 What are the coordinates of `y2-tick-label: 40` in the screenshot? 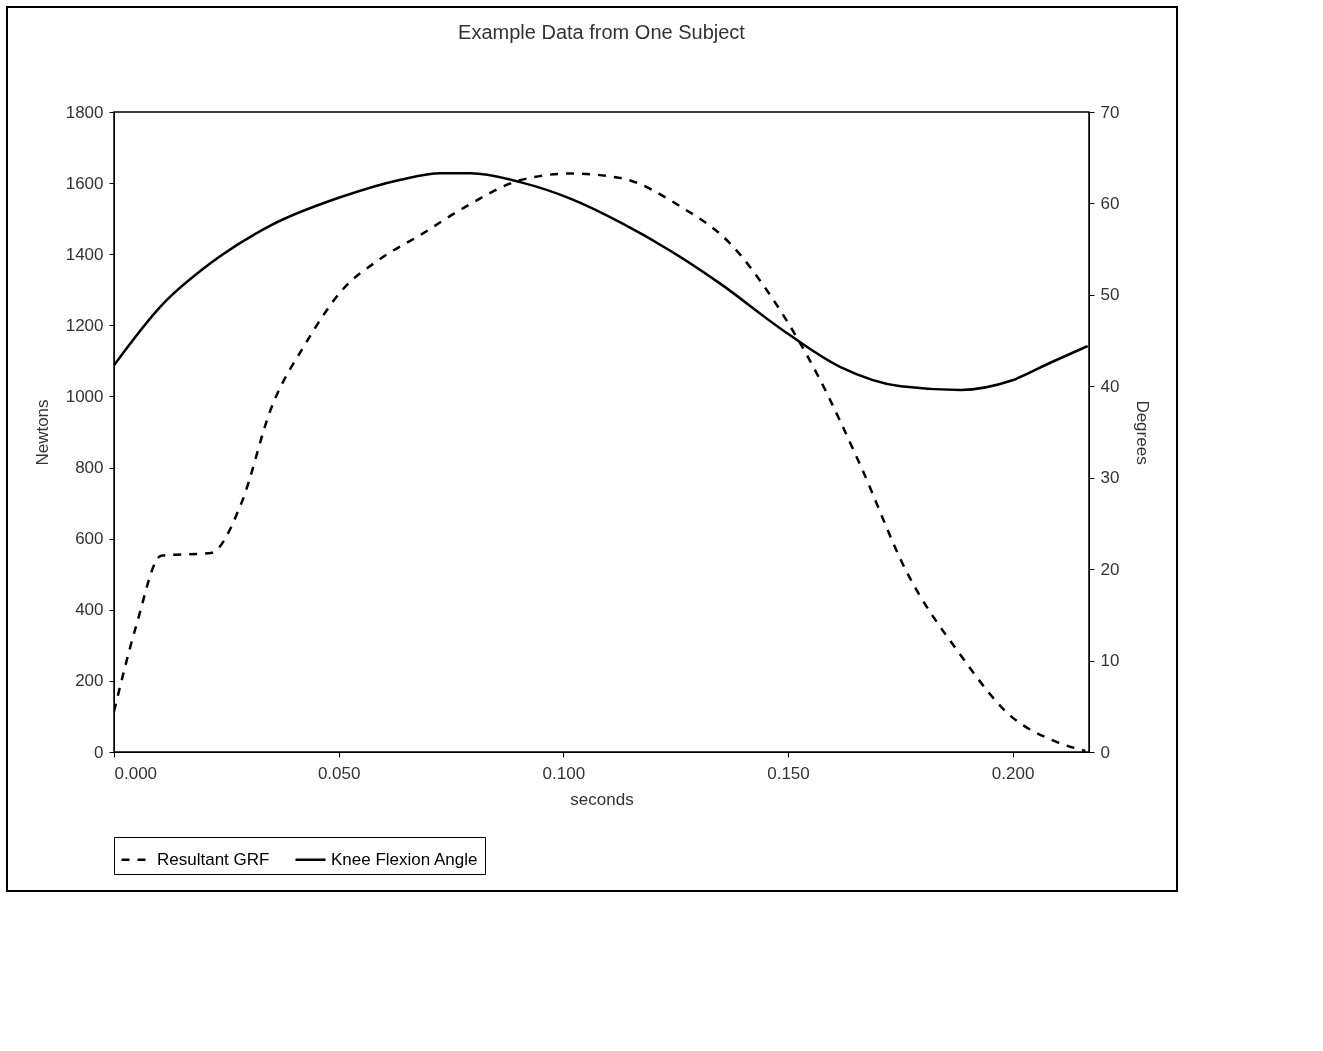 It's located at (1110, 386).